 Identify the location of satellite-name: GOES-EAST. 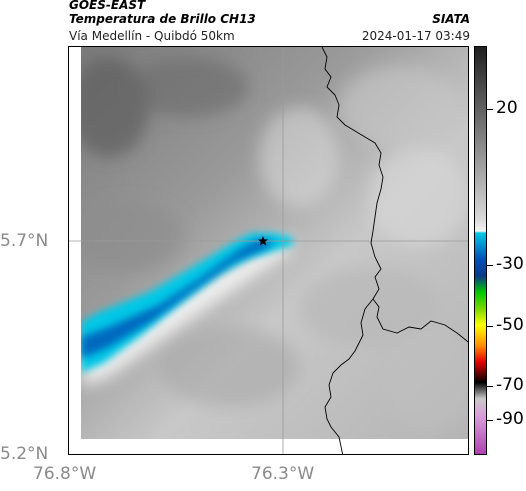
(107, 6).